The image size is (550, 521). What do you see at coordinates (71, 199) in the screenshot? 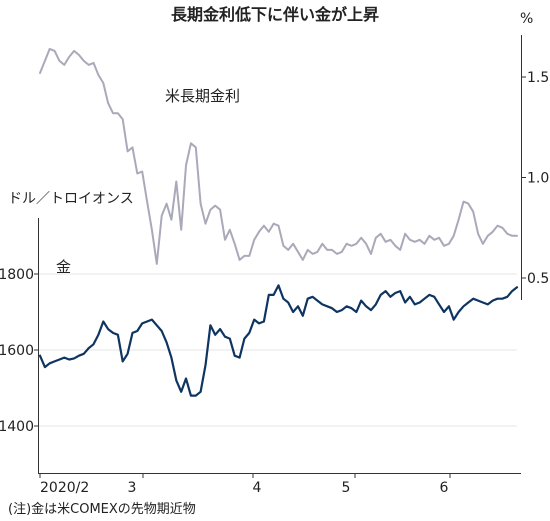
I see `left-axis-unit: ドル／トロイオンス` at bounding box center [71, 199].